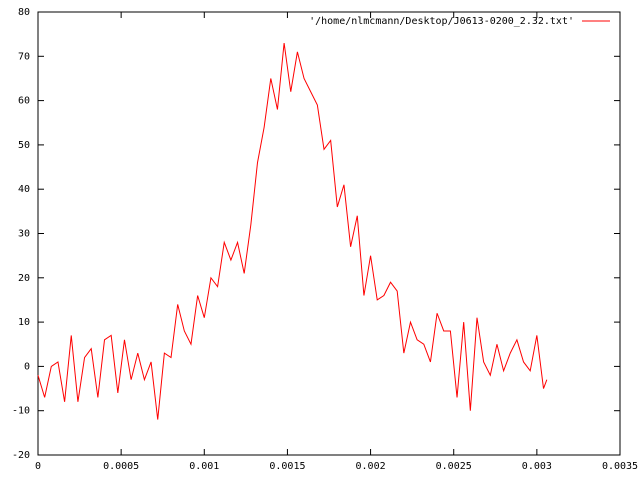 The image size is (640, 480). Describe the element at coordinates (24, 145) in the screenshot. I see `y-tick-label: 50` at that location.